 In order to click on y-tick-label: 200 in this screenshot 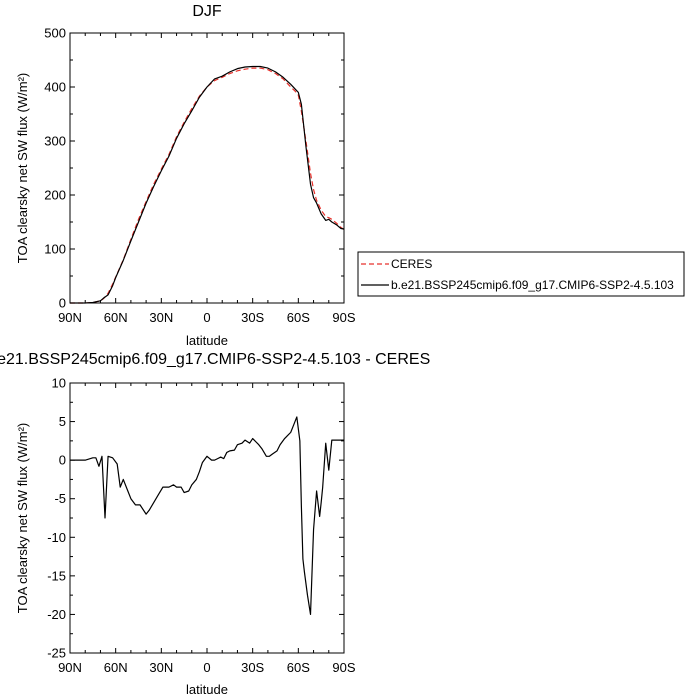, I will do `click(55, 195)`.